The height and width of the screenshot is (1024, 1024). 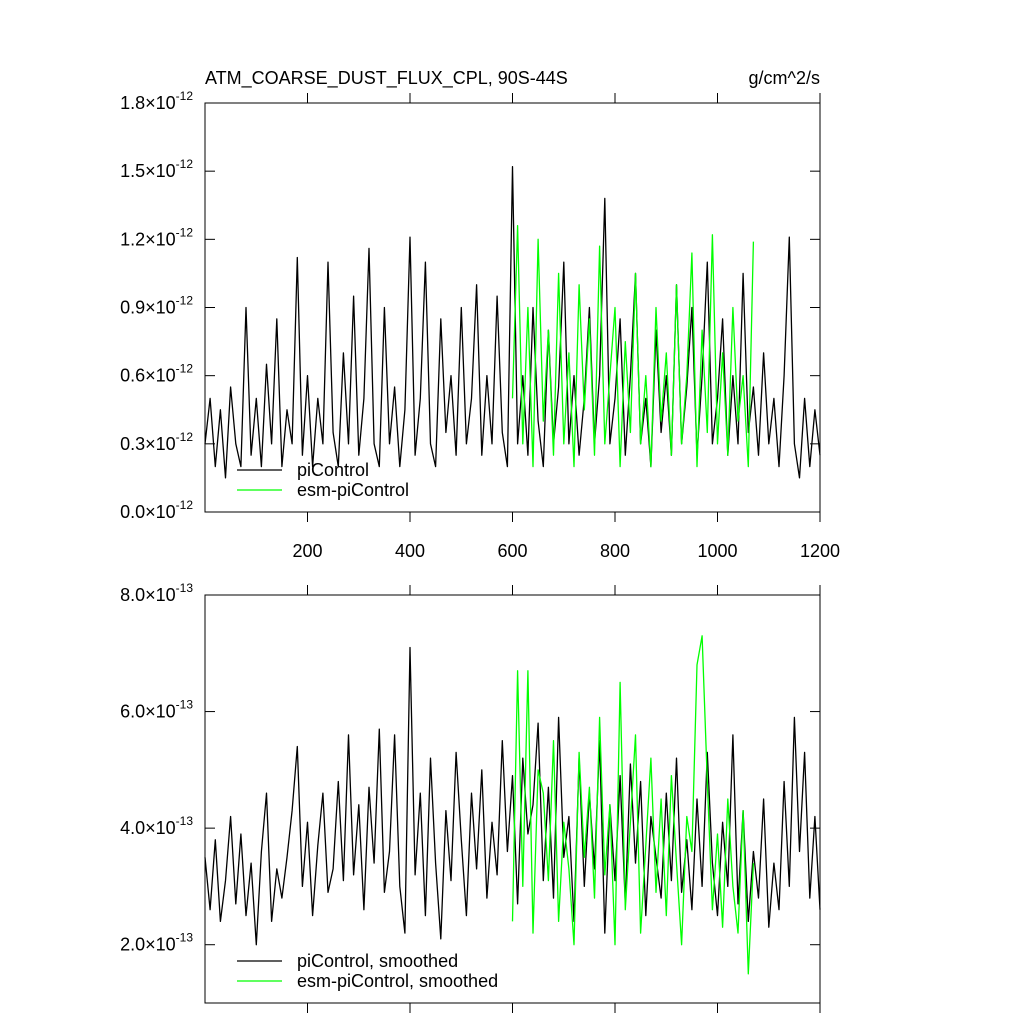 I want to click on y-tick-mantissa: 0.6×10, so click(x=148, y=376).